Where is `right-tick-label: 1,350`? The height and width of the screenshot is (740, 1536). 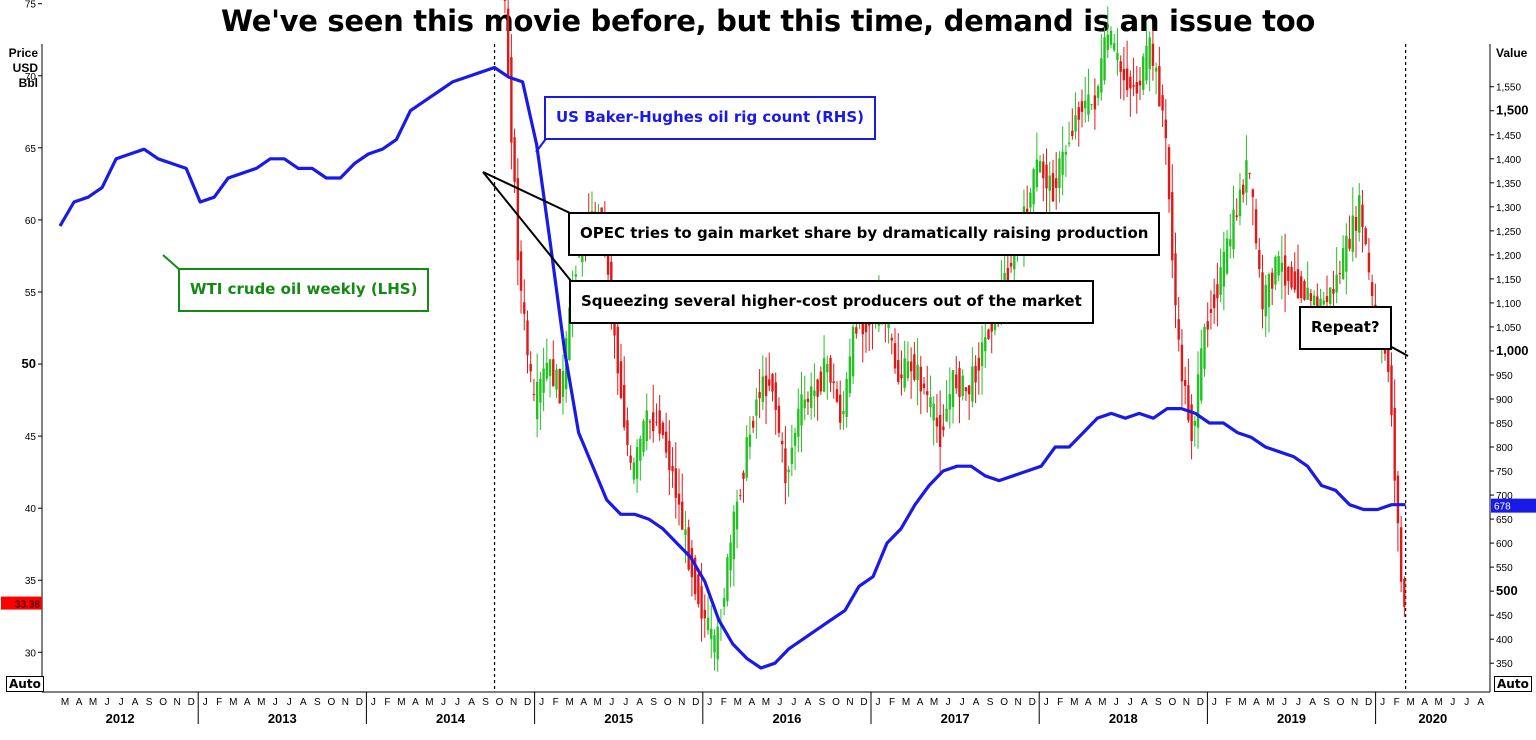 right-tick-label: 1,350 is located at coordinates (1508, 184).